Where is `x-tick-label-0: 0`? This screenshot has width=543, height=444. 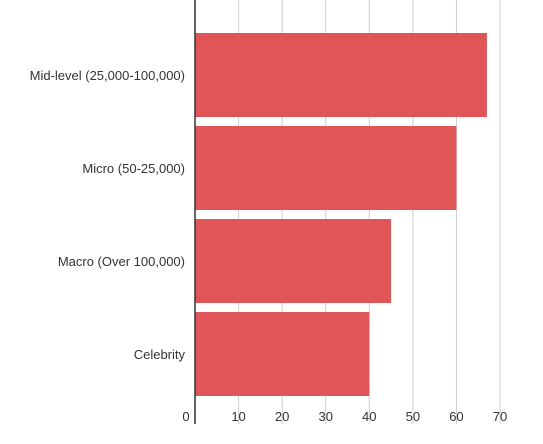 x-tick-label-0: 0 is located at coordinates (185, 416).